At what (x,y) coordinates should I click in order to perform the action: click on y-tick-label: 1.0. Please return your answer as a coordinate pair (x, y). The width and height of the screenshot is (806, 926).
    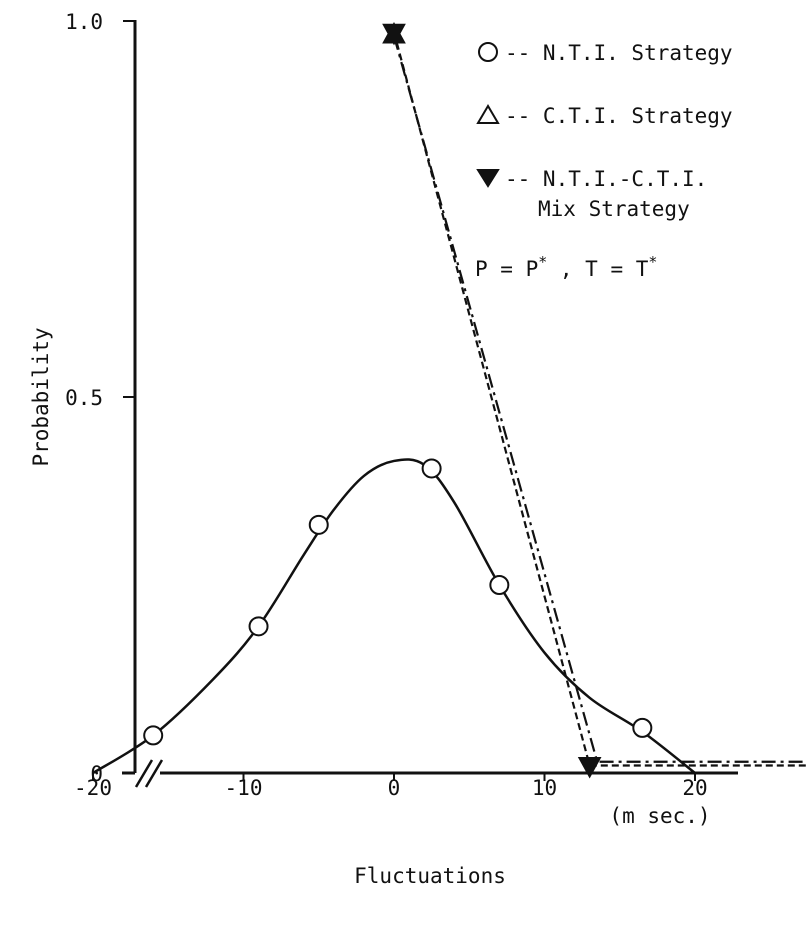
    Looking at the image, I should click on (84, 22).